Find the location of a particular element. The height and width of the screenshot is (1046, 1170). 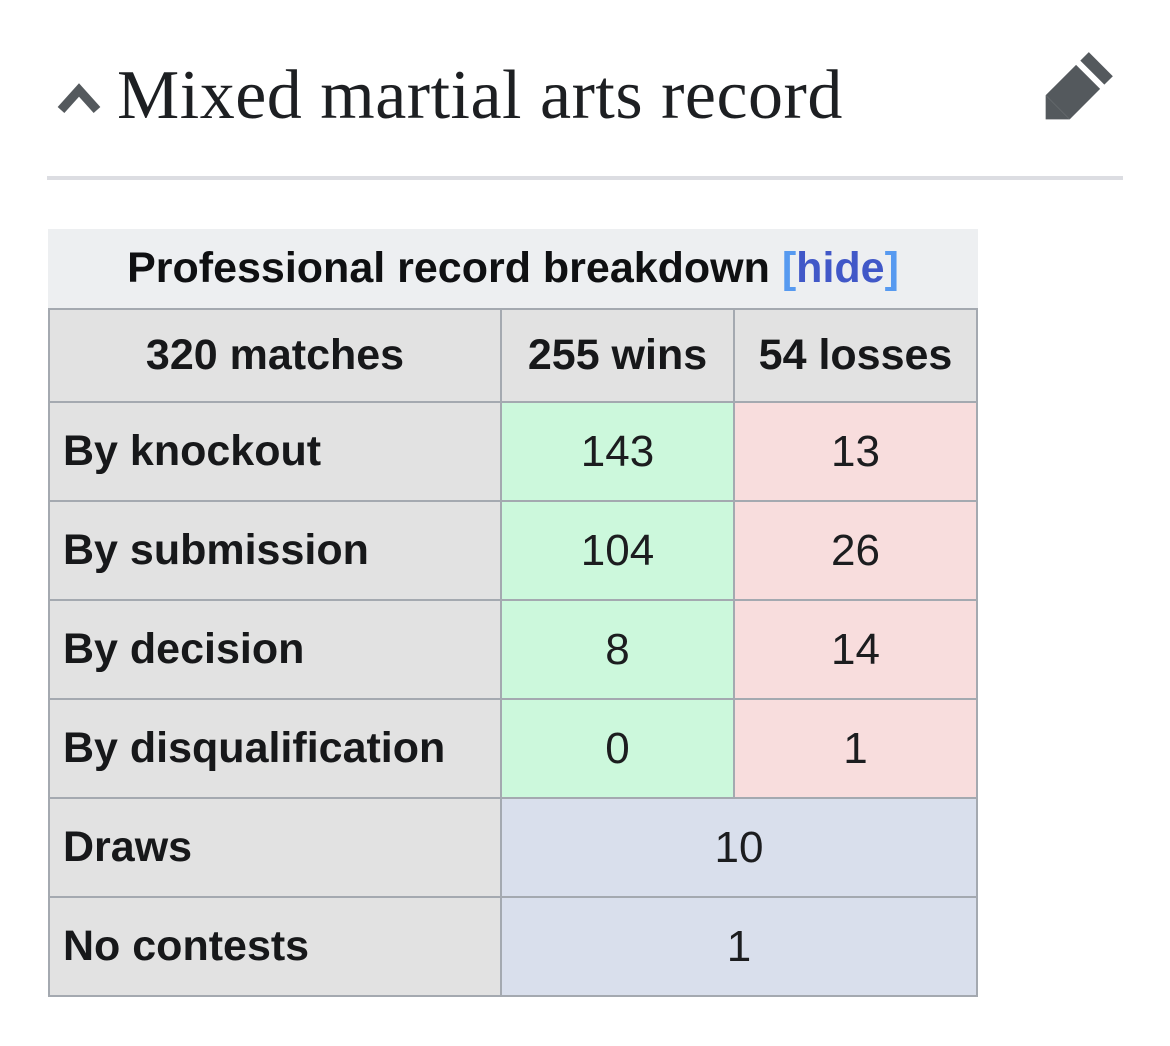

table-row: Draws 10 is located at coordinates (513, 847).